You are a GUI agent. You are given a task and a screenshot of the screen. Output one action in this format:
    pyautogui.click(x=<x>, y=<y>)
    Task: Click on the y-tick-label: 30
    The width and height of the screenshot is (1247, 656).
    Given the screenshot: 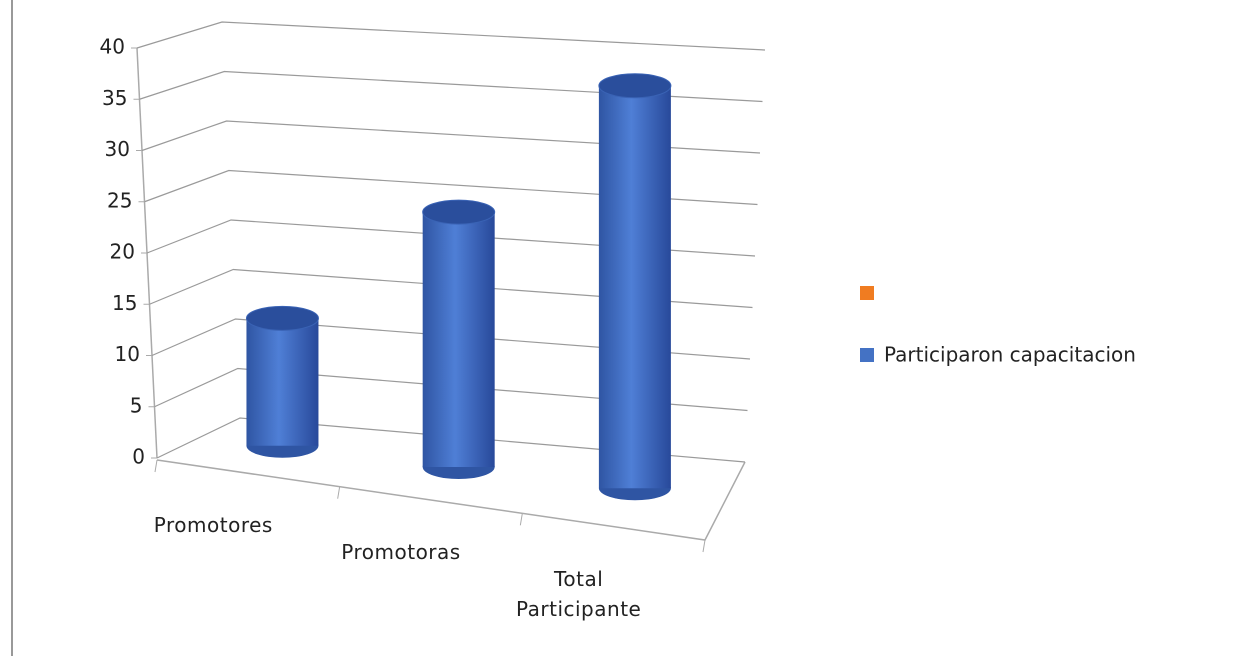 What is the action you would take?
    pyautogui.click(x=117, y=149)
    